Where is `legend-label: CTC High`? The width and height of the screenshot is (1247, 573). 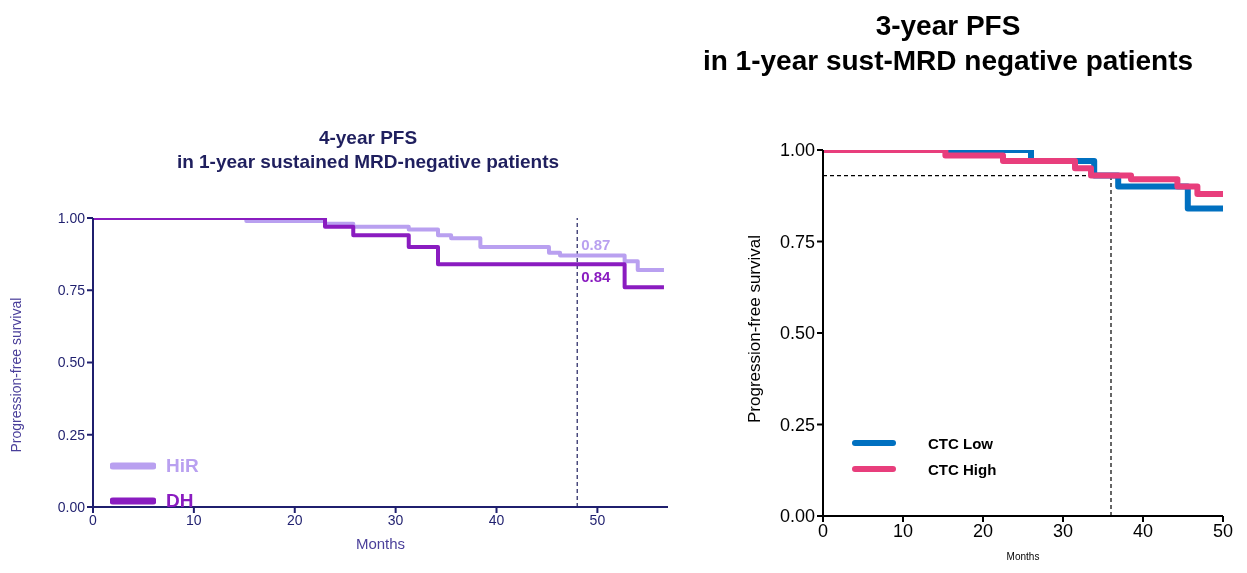 legend-label: CTC High is located at coordinates (962, 469).